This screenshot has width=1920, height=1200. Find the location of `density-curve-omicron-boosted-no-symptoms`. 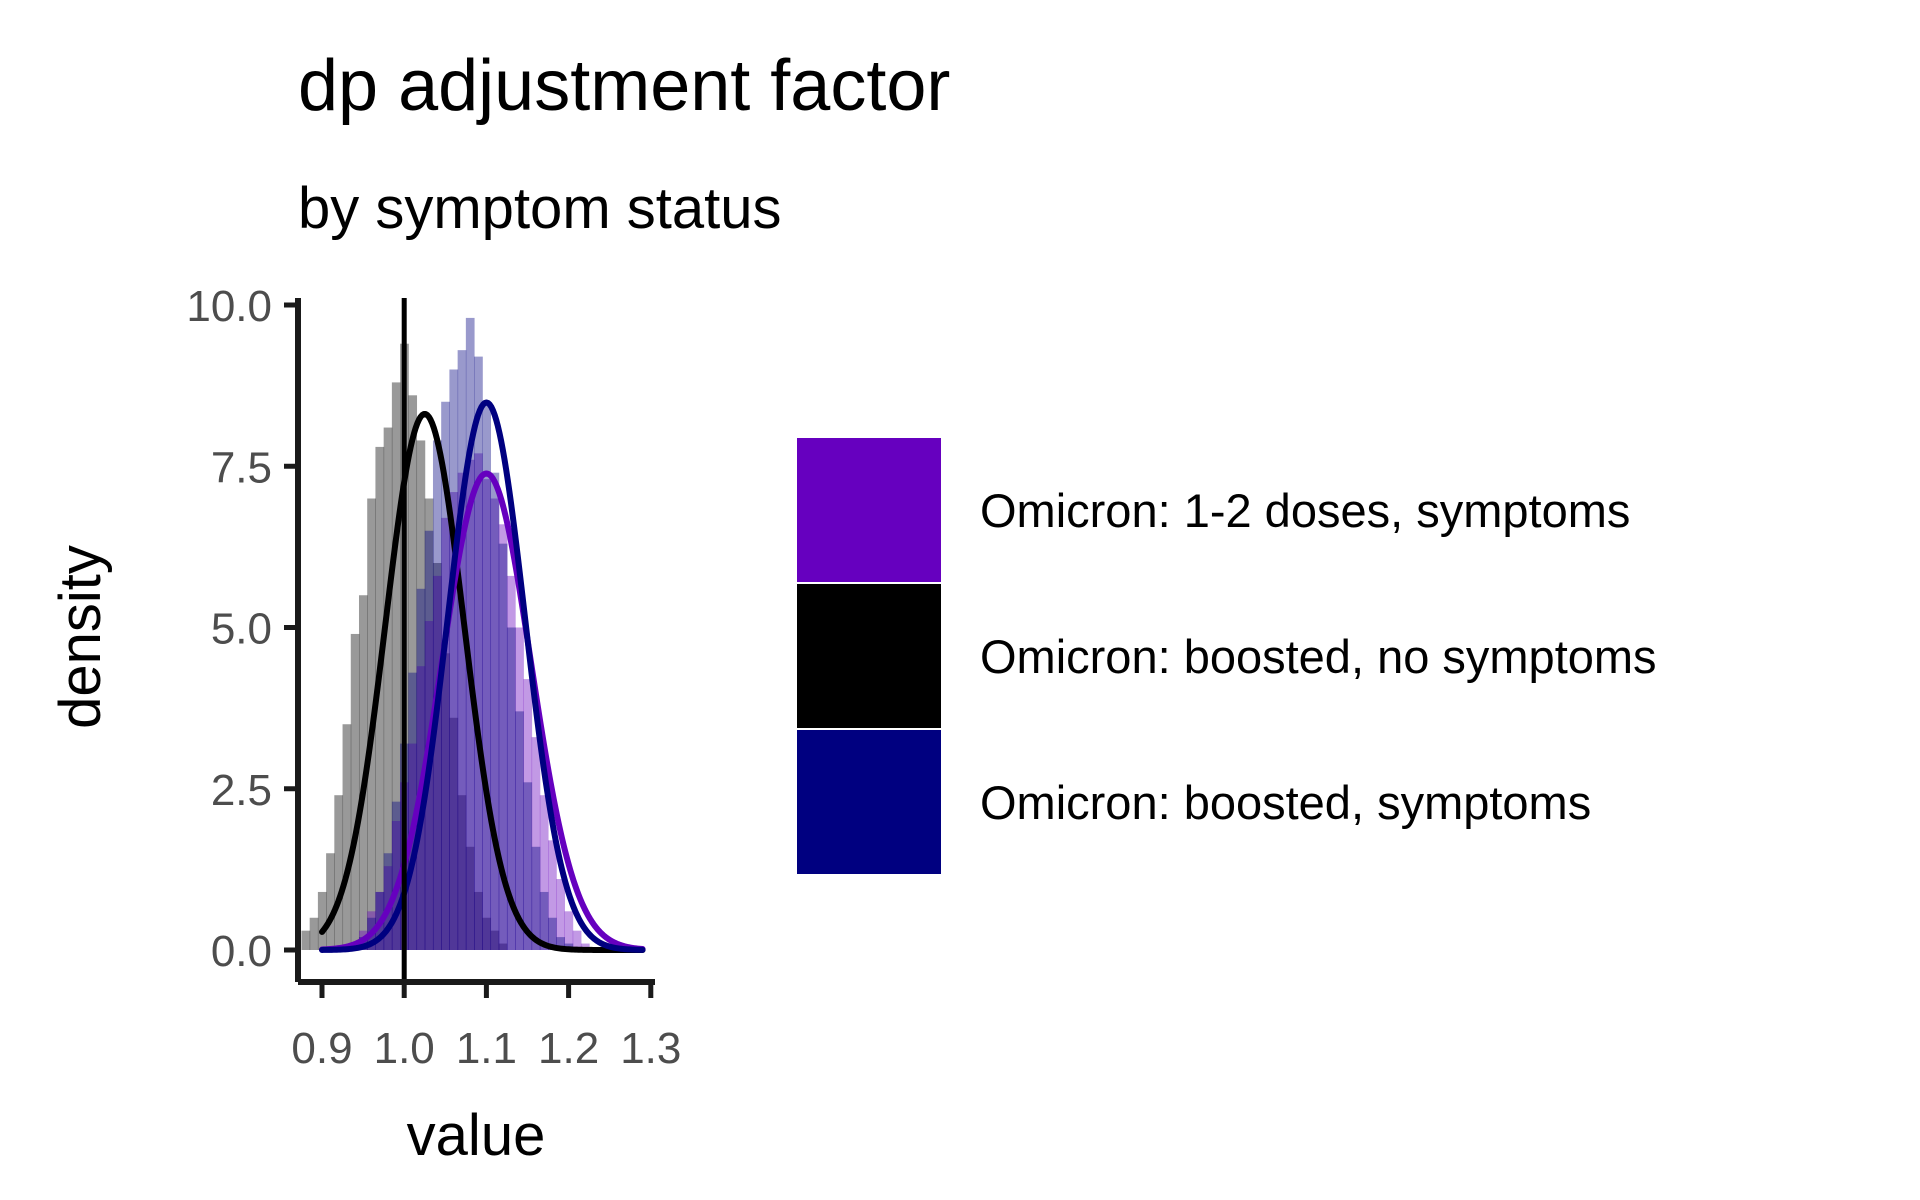

density-curve-omicron-boosted-no-symptoms is located at coordinates (482, 682).